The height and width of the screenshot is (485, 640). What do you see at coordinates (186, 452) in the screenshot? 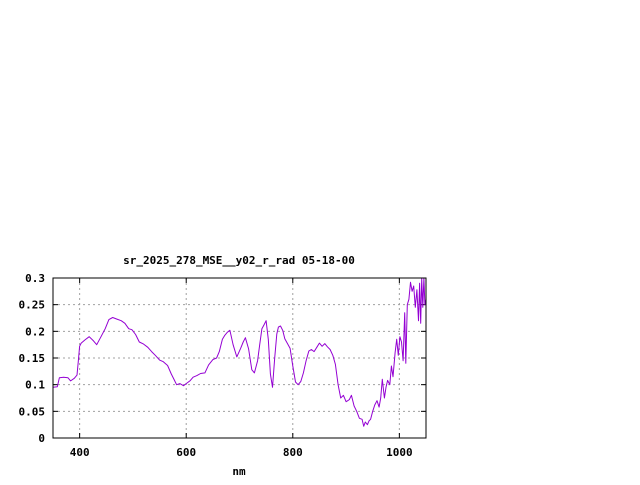
I see `x-tick-label: 600` at bounding box center [186, 452].